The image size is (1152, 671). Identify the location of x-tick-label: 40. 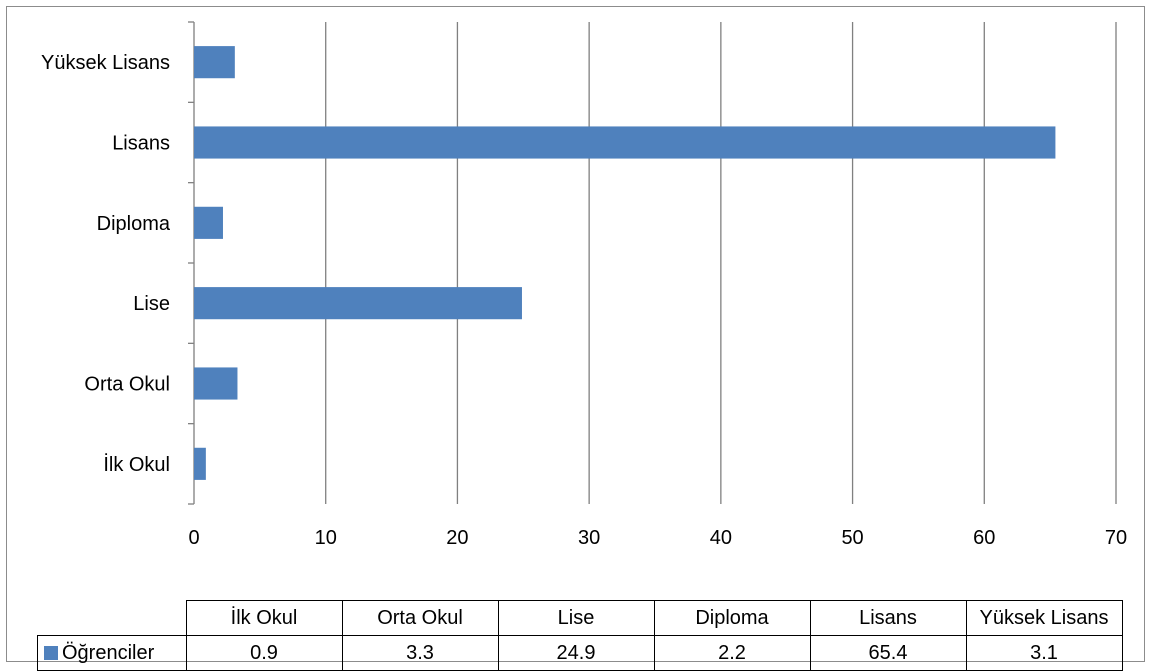
(721, 538).